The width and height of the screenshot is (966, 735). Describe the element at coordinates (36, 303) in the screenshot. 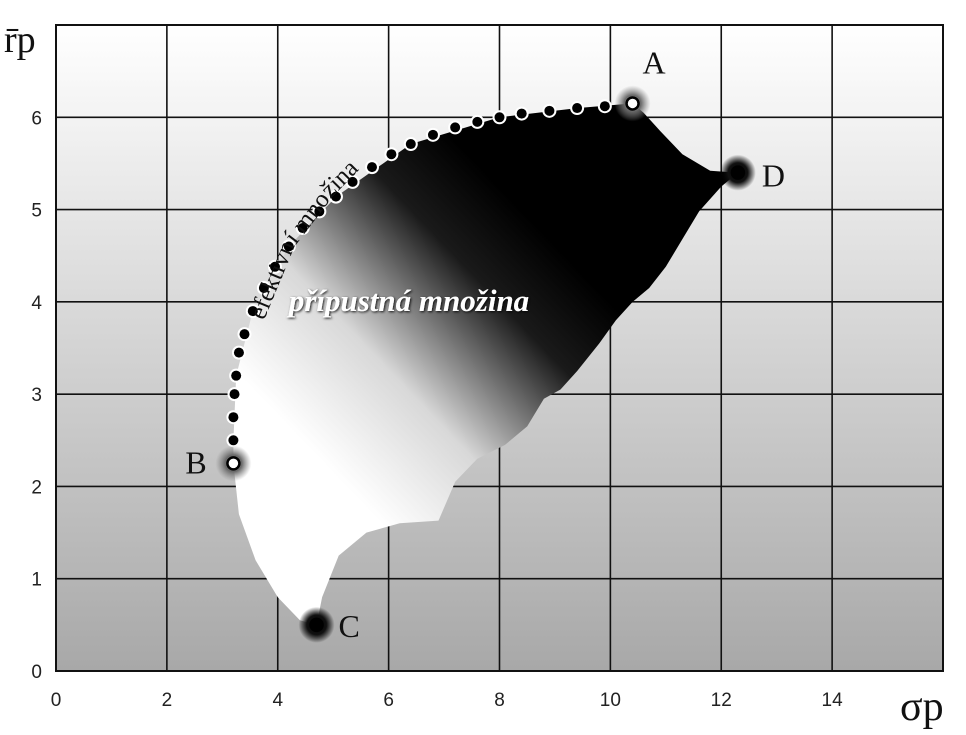

I see `y-tick-label: 4` at that location.